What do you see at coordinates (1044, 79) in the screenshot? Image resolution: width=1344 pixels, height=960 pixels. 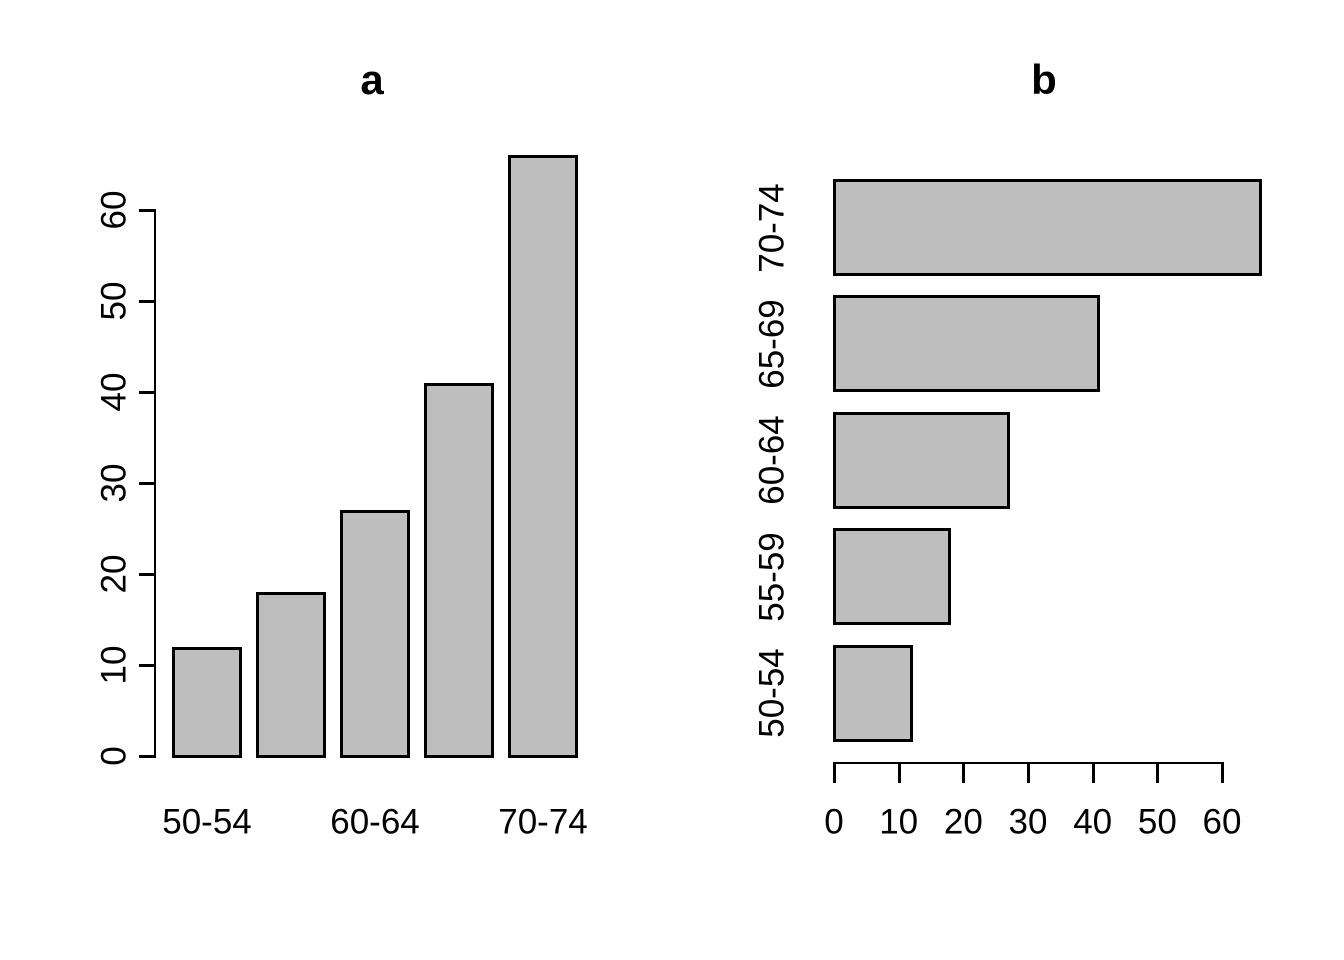 I see `panel-b-title: b` at bounding box center [1044, 79].